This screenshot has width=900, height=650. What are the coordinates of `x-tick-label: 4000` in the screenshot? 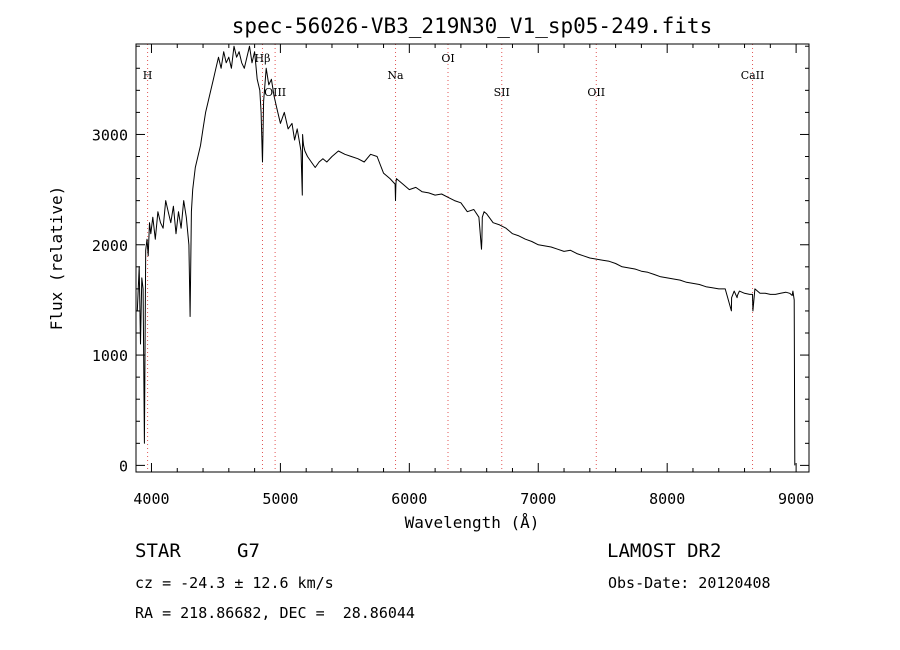 It's located at (151, 499).